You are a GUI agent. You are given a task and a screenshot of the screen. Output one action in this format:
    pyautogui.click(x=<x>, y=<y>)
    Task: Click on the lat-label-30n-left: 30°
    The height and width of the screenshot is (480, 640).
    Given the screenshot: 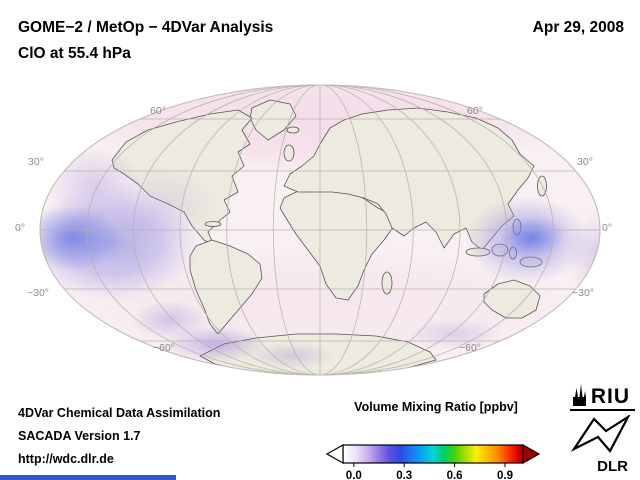 What is the action you would take?
    pyautogui.click(x=36, y=162)
    